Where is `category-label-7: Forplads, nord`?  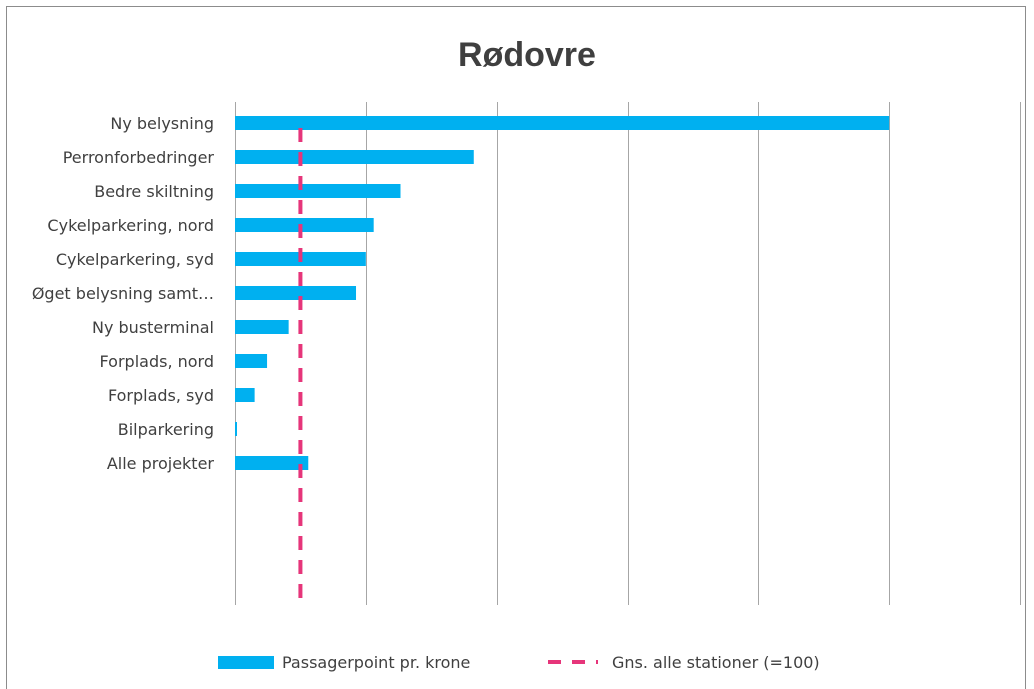 category-label-7: Forplads, nord is located at coordinates (157, 361).